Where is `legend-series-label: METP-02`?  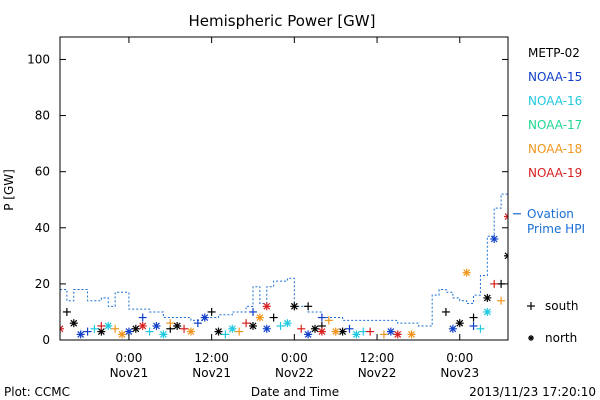
legend-series-label: METP-02 is located at coordinates (554, 53).